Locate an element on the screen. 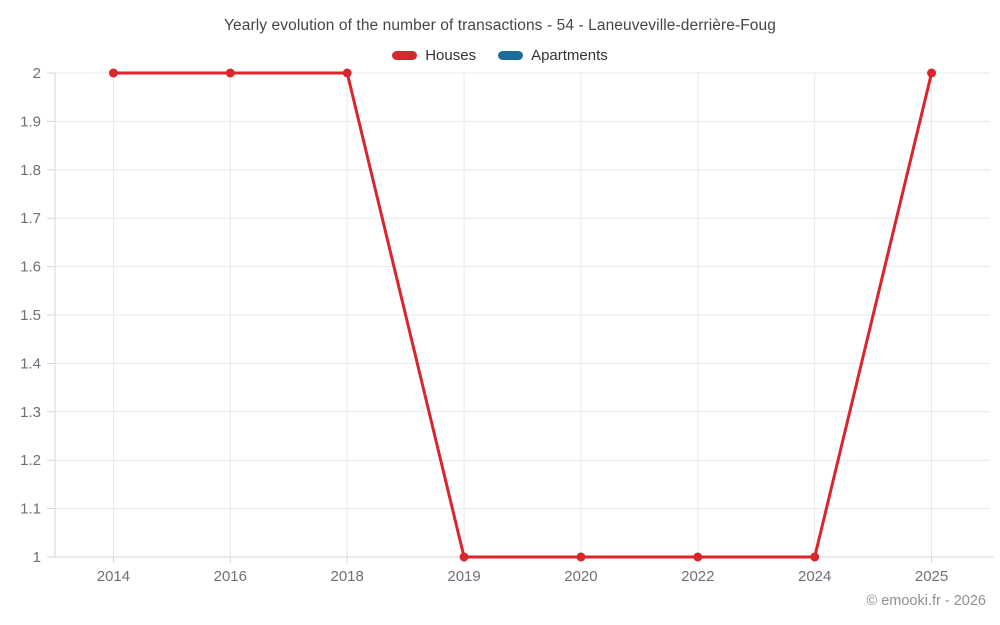 The image size is (1000, 625). x-axis-label: 2025 is located at coordinates (931, 576).